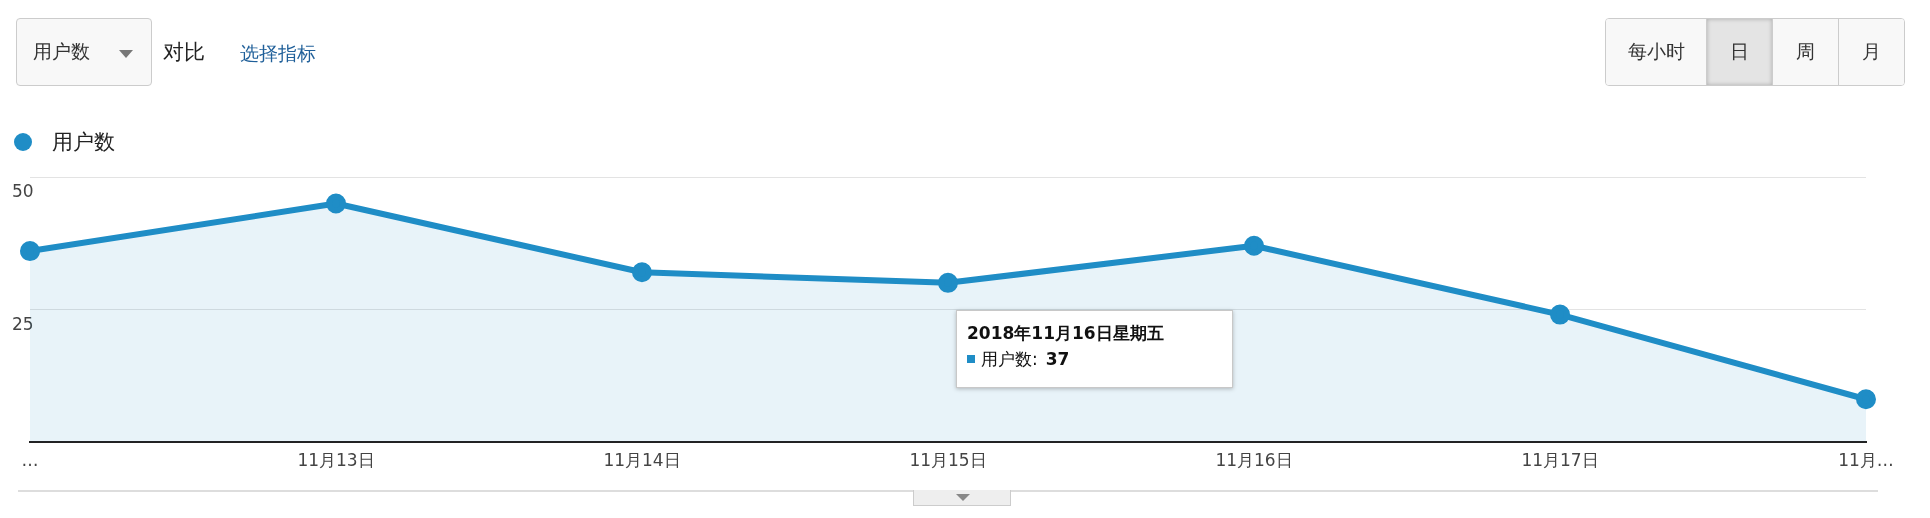  What do you see at coordinates (83, 142) in the screenshot?
I see `legend-label: 用户数` at bounding box center [83, 142].